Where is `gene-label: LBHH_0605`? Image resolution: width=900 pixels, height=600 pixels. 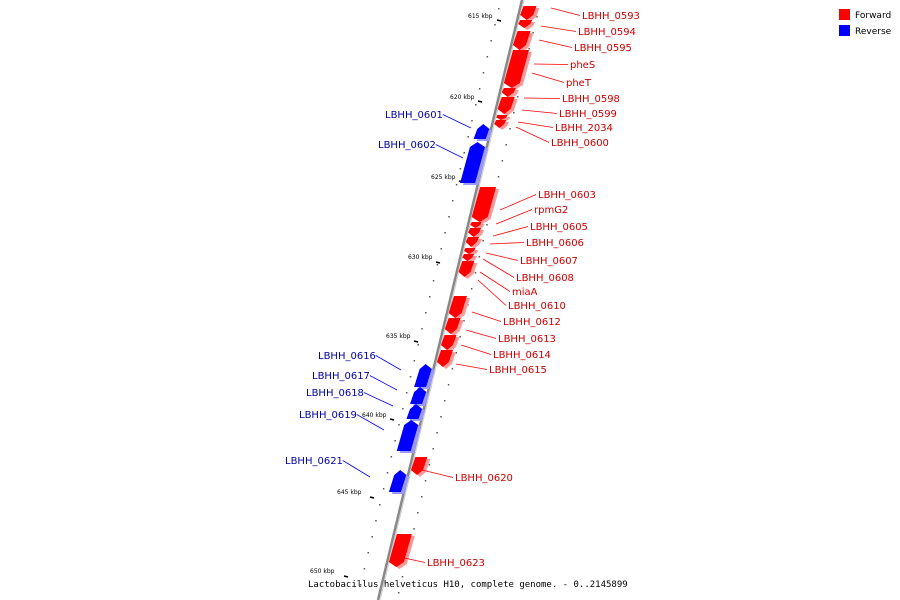 gene-label: LBHH_0605 is located at coordinates (559, 227).